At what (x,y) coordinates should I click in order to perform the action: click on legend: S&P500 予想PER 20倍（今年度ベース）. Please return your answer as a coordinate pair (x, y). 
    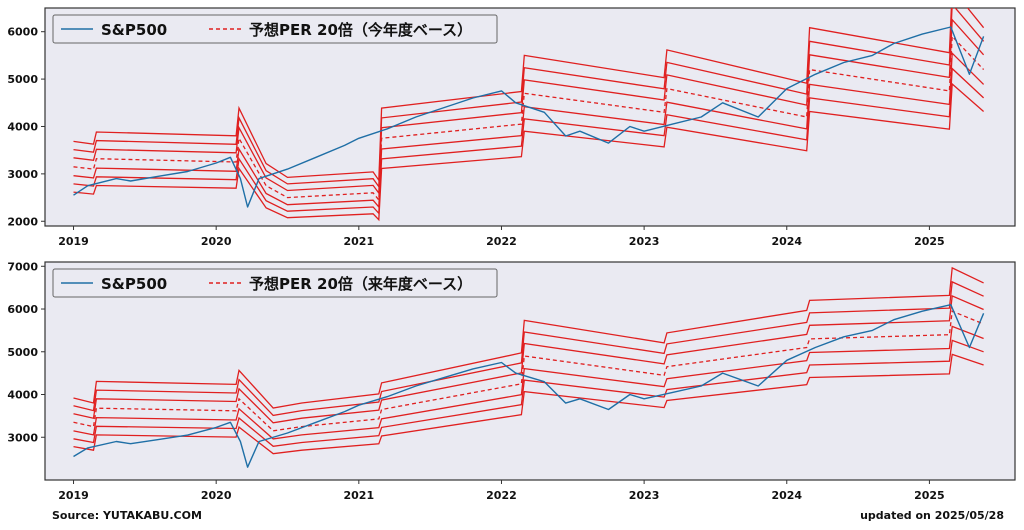
    Looking at the image, I should click on (275, 29).